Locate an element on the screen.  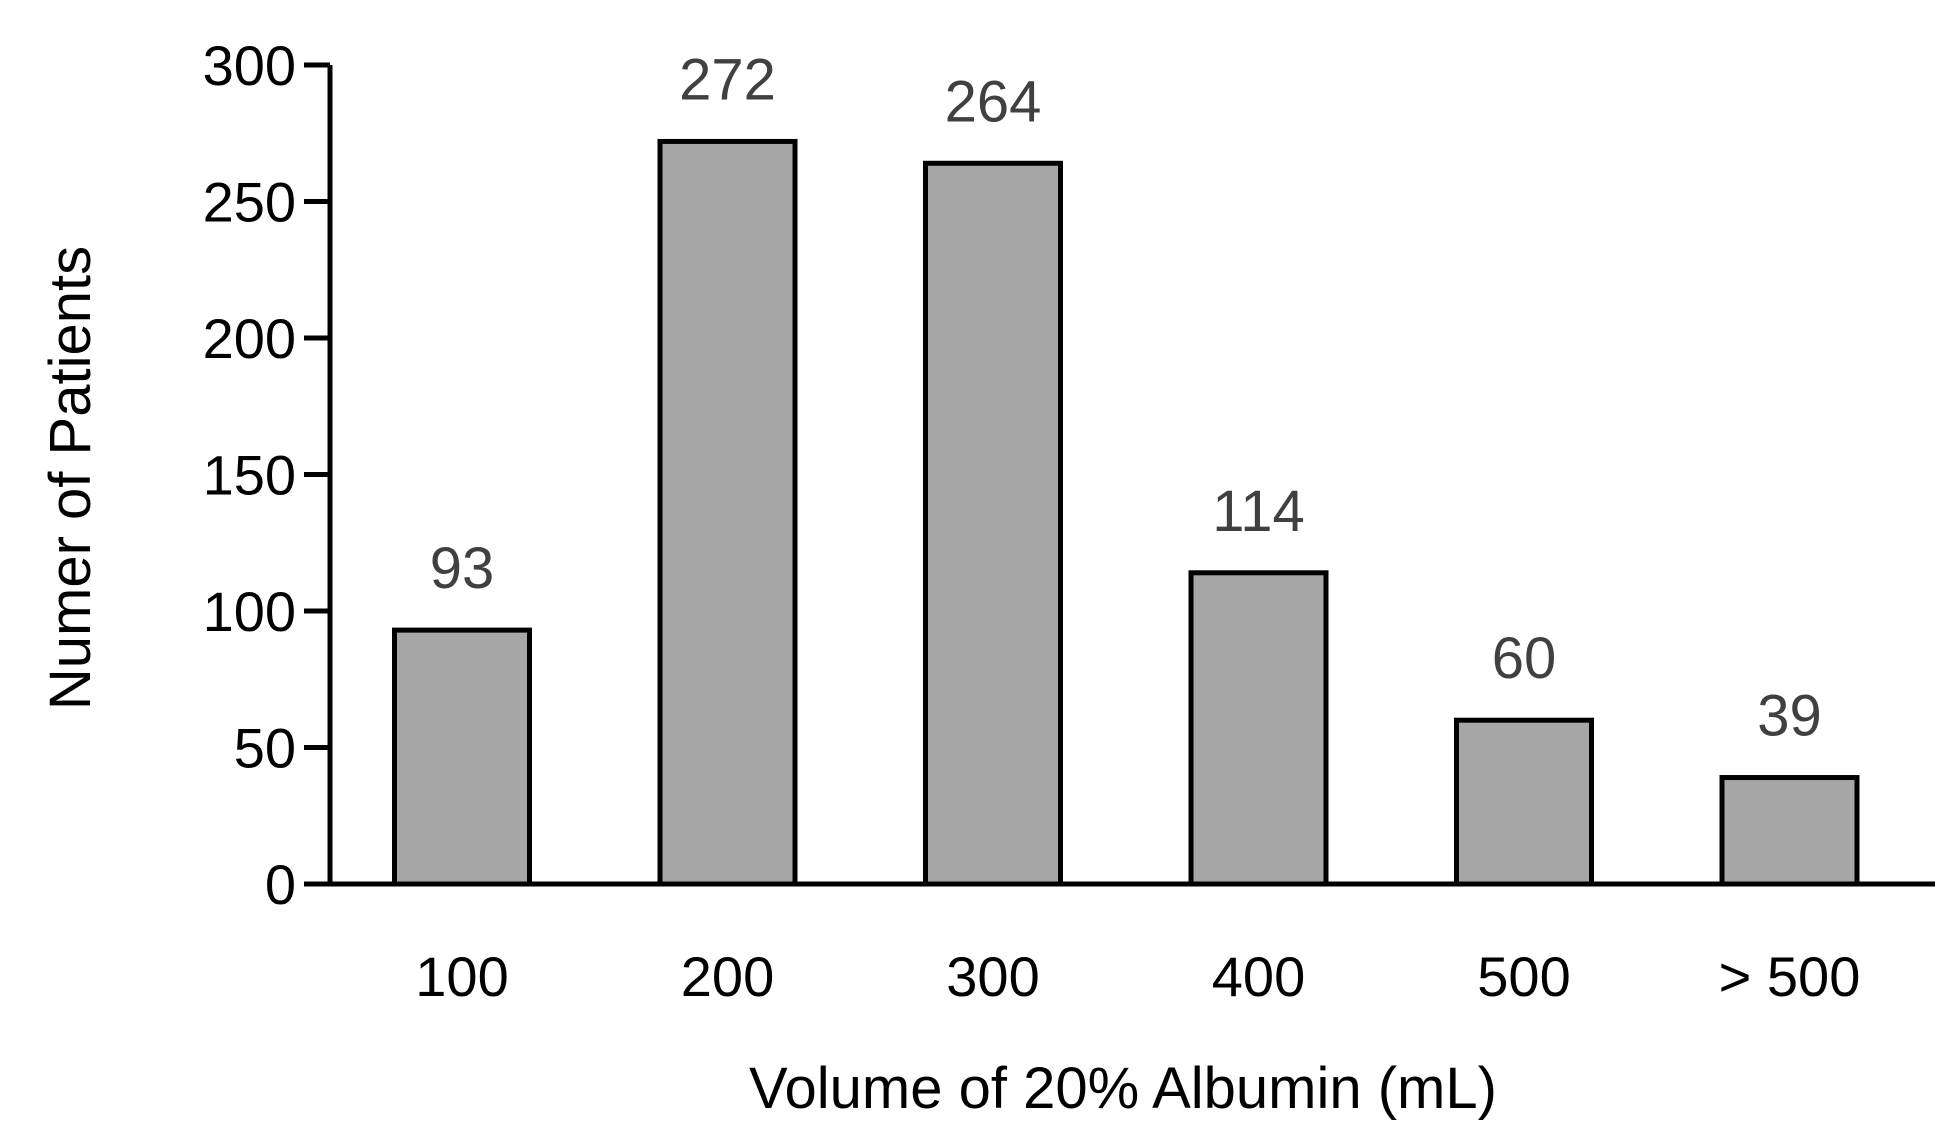
y-tick-label: 200 is located at coordinates (249, 338).